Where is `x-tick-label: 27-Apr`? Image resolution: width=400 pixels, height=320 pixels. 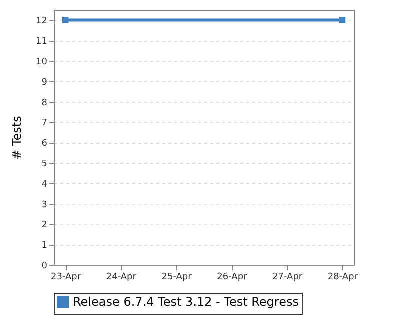 x-tick-label: 27-Apr is located at coordinates (287, 277).